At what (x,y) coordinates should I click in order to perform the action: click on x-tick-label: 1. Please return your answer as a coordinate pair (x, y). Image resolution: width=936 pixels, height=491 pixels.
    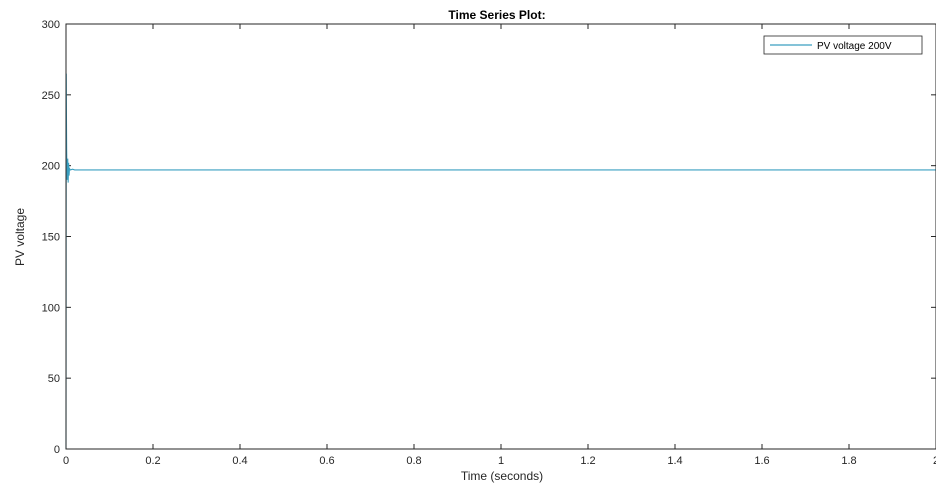
    Looking at the image, I should click on (501, 461).